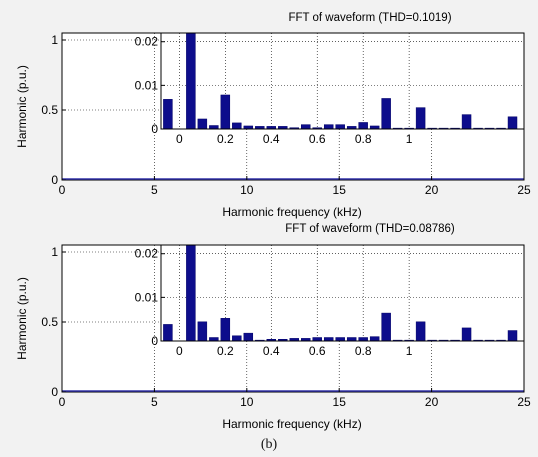 The width and height of the screenshot is (538, 457). Describe the element at coordinates (369, 18) in the screenshot. I see `chart-title: FFT of waveform (THD=0.1019)` at that location.